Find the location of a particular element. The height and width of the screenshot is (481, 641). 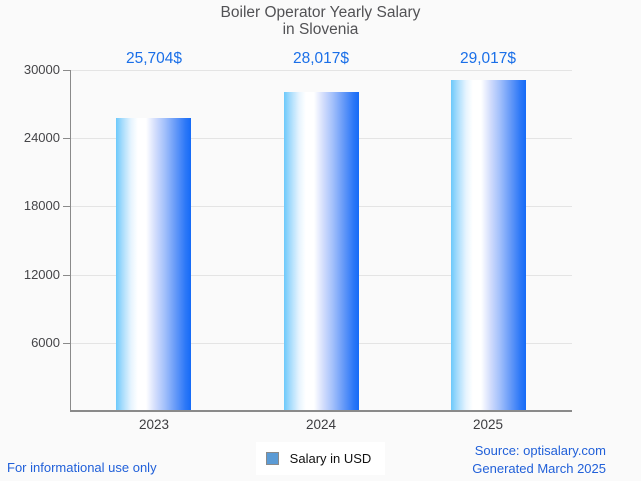

y-axis-tick-label: 30000 is located at coordinates (41, 69).